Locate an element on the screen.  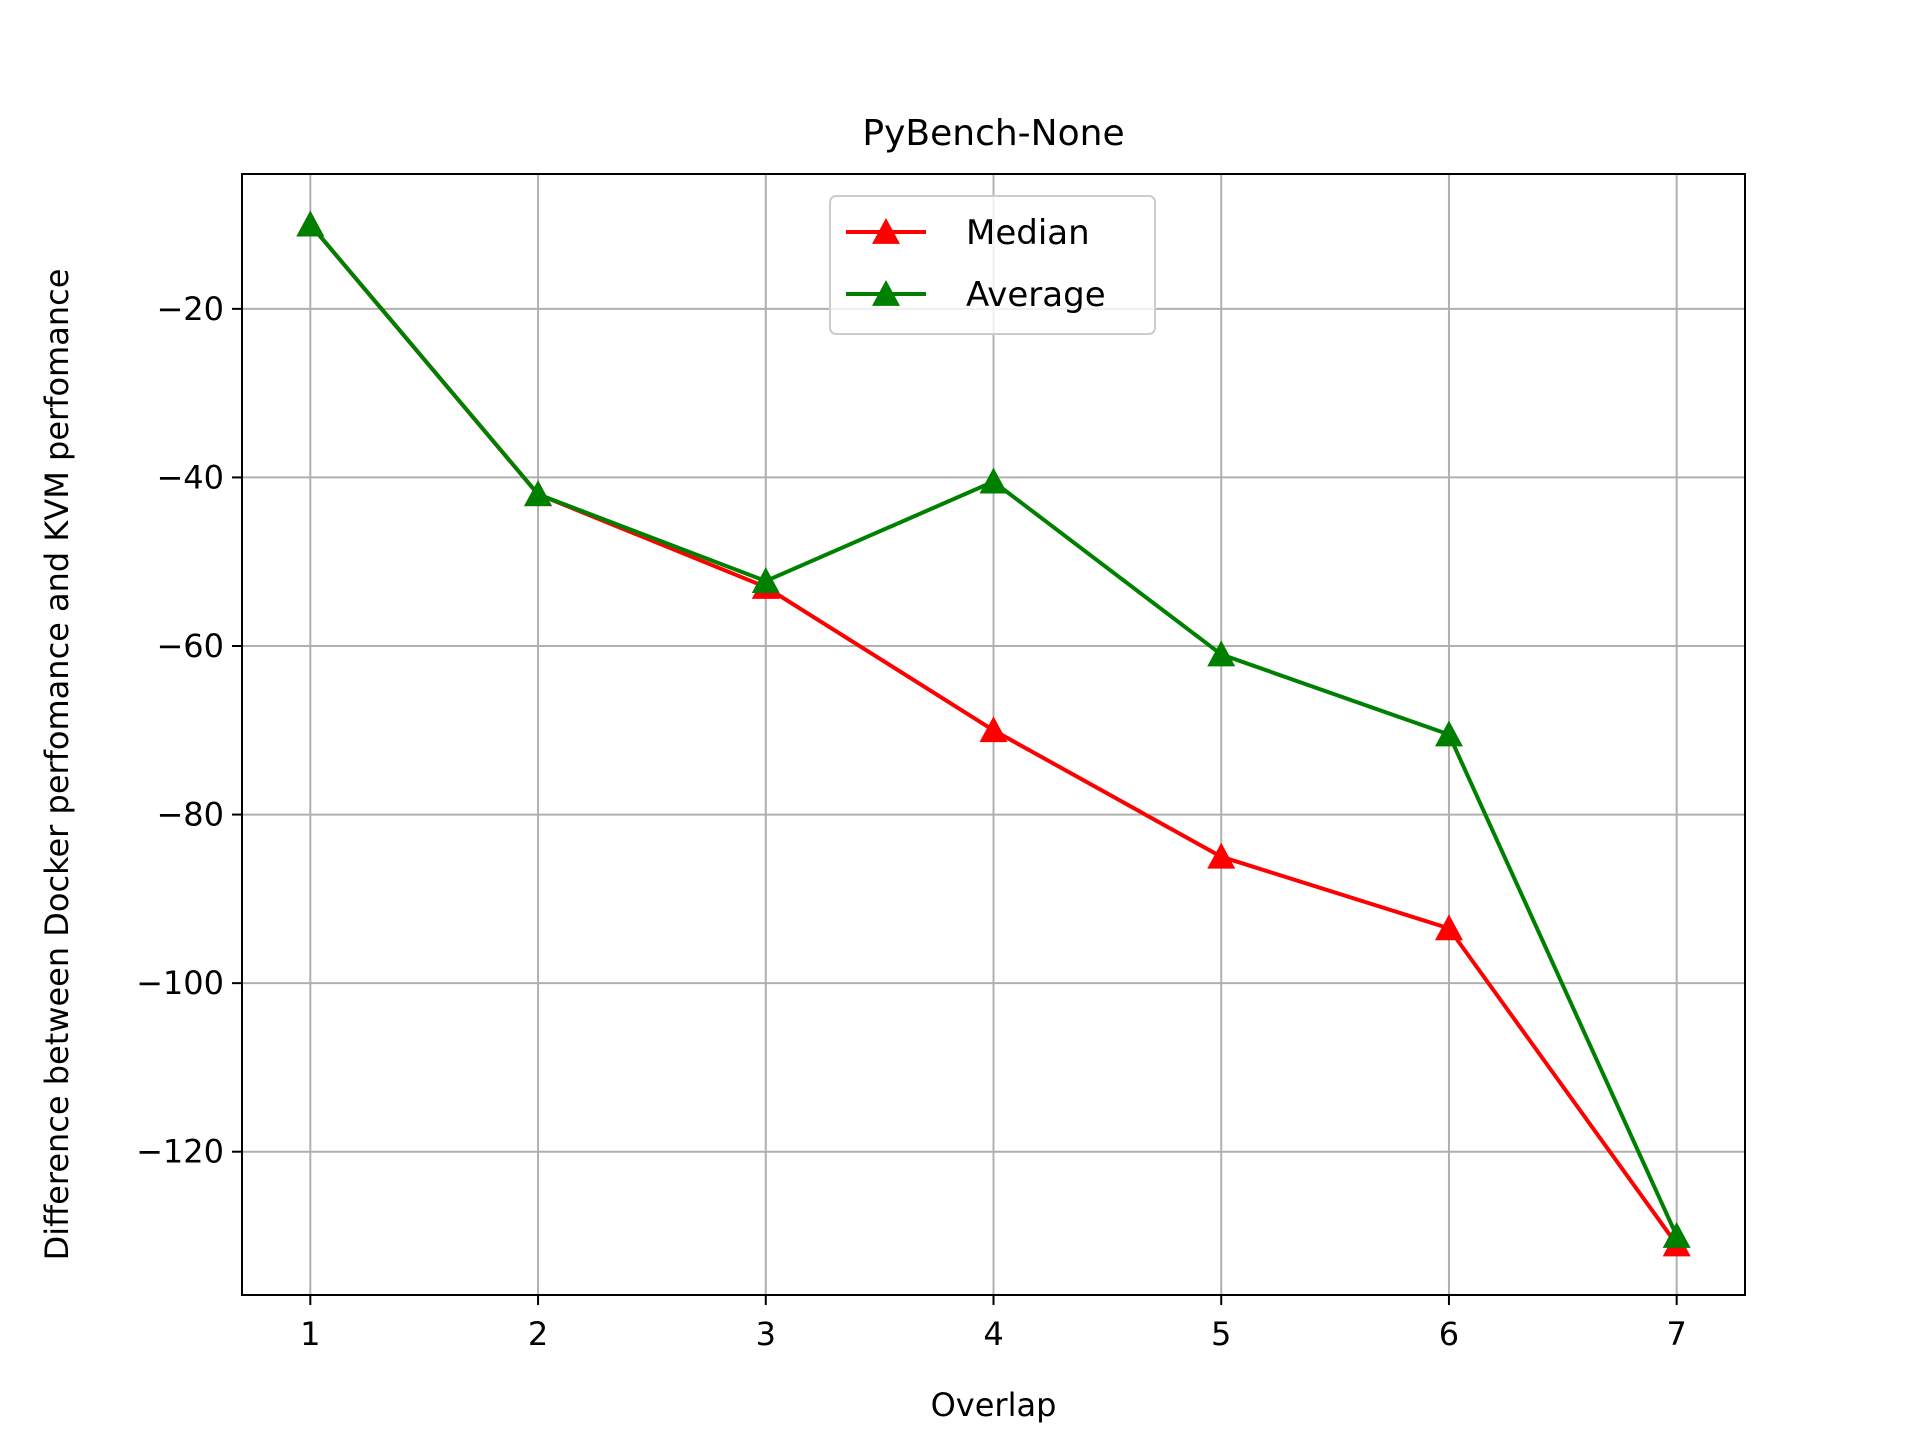
legend: Median Average is located at coordinates (992, 265).